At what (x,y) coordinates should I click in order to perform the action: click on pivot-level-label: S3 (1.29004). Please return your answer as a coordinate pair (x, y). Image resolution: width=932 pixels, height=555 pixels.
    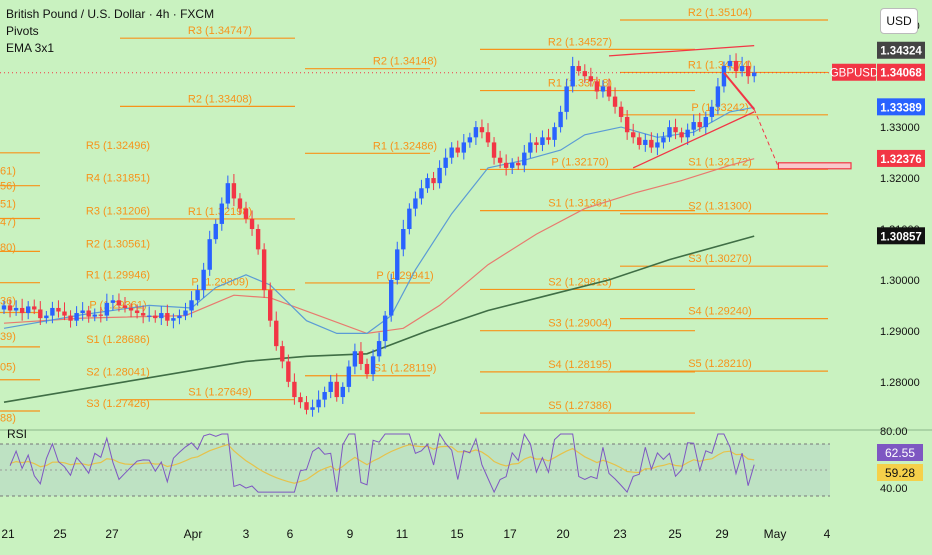
    Looking at the image, I should click on (580, 324).